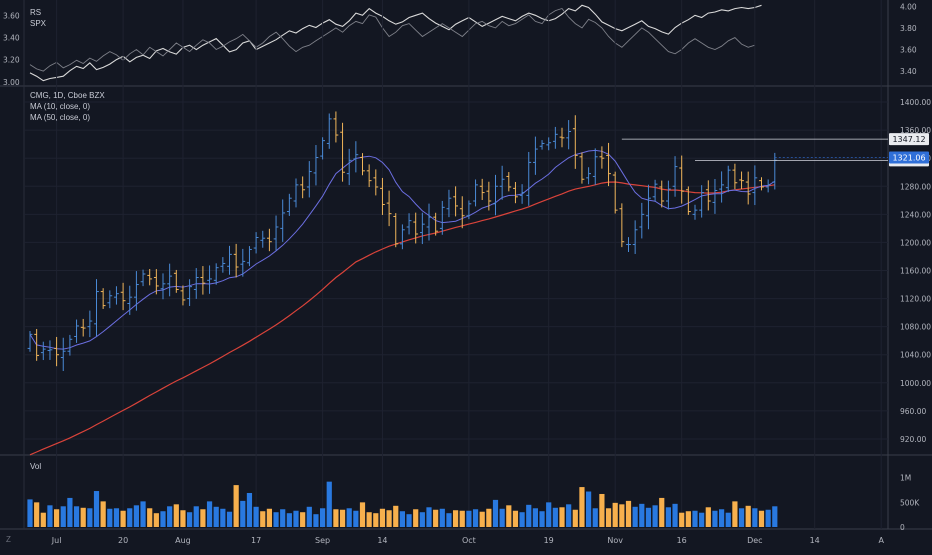 The image size is (932, 555). What do you see at coordinates (60, 117) in the screenshot?
I see `price-legend-ma50: MA (50, close, 0)` at bounding box center [60, 117].